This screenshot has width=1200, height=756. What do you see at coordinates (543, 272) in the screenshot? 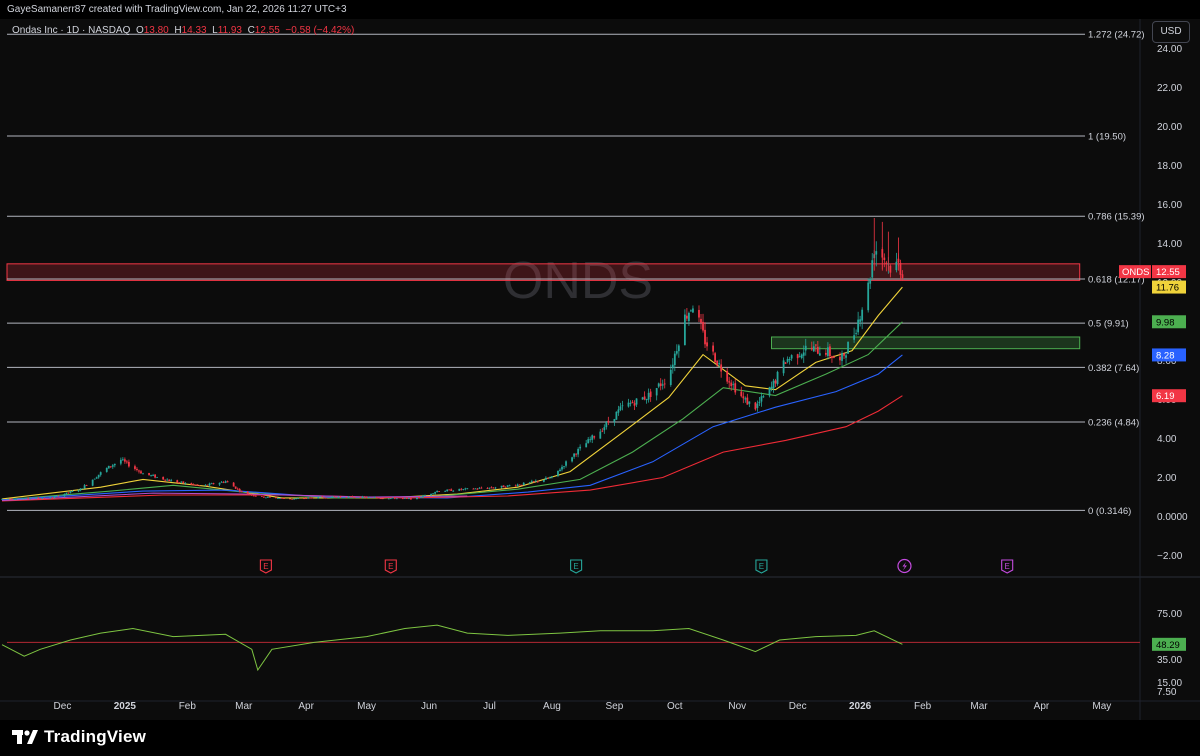
I see `resistance-zone` at bounding box center [543, 272].